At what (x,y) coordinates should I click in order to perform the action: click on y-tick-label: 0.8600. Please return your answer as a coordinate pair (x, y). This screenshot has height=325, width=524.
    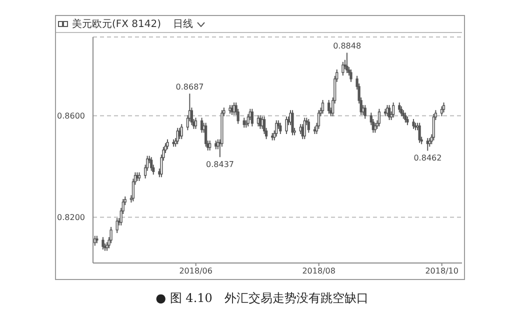
    Looking at the image, I should click on (71, 116).